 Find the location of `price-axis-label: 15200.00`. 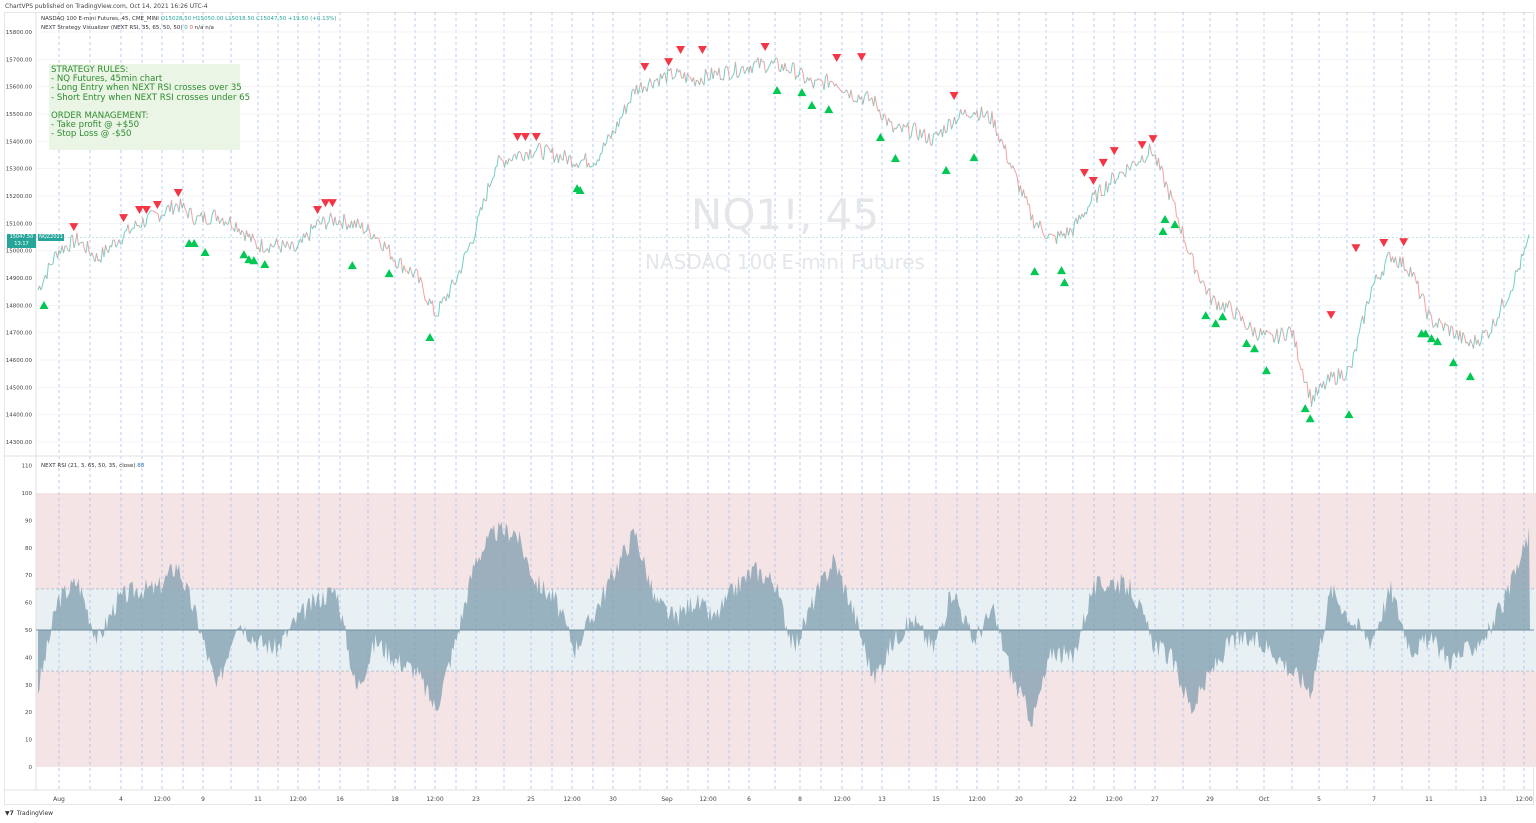

price-axis-label: 15200.00 is located at coordinates (19, 197).